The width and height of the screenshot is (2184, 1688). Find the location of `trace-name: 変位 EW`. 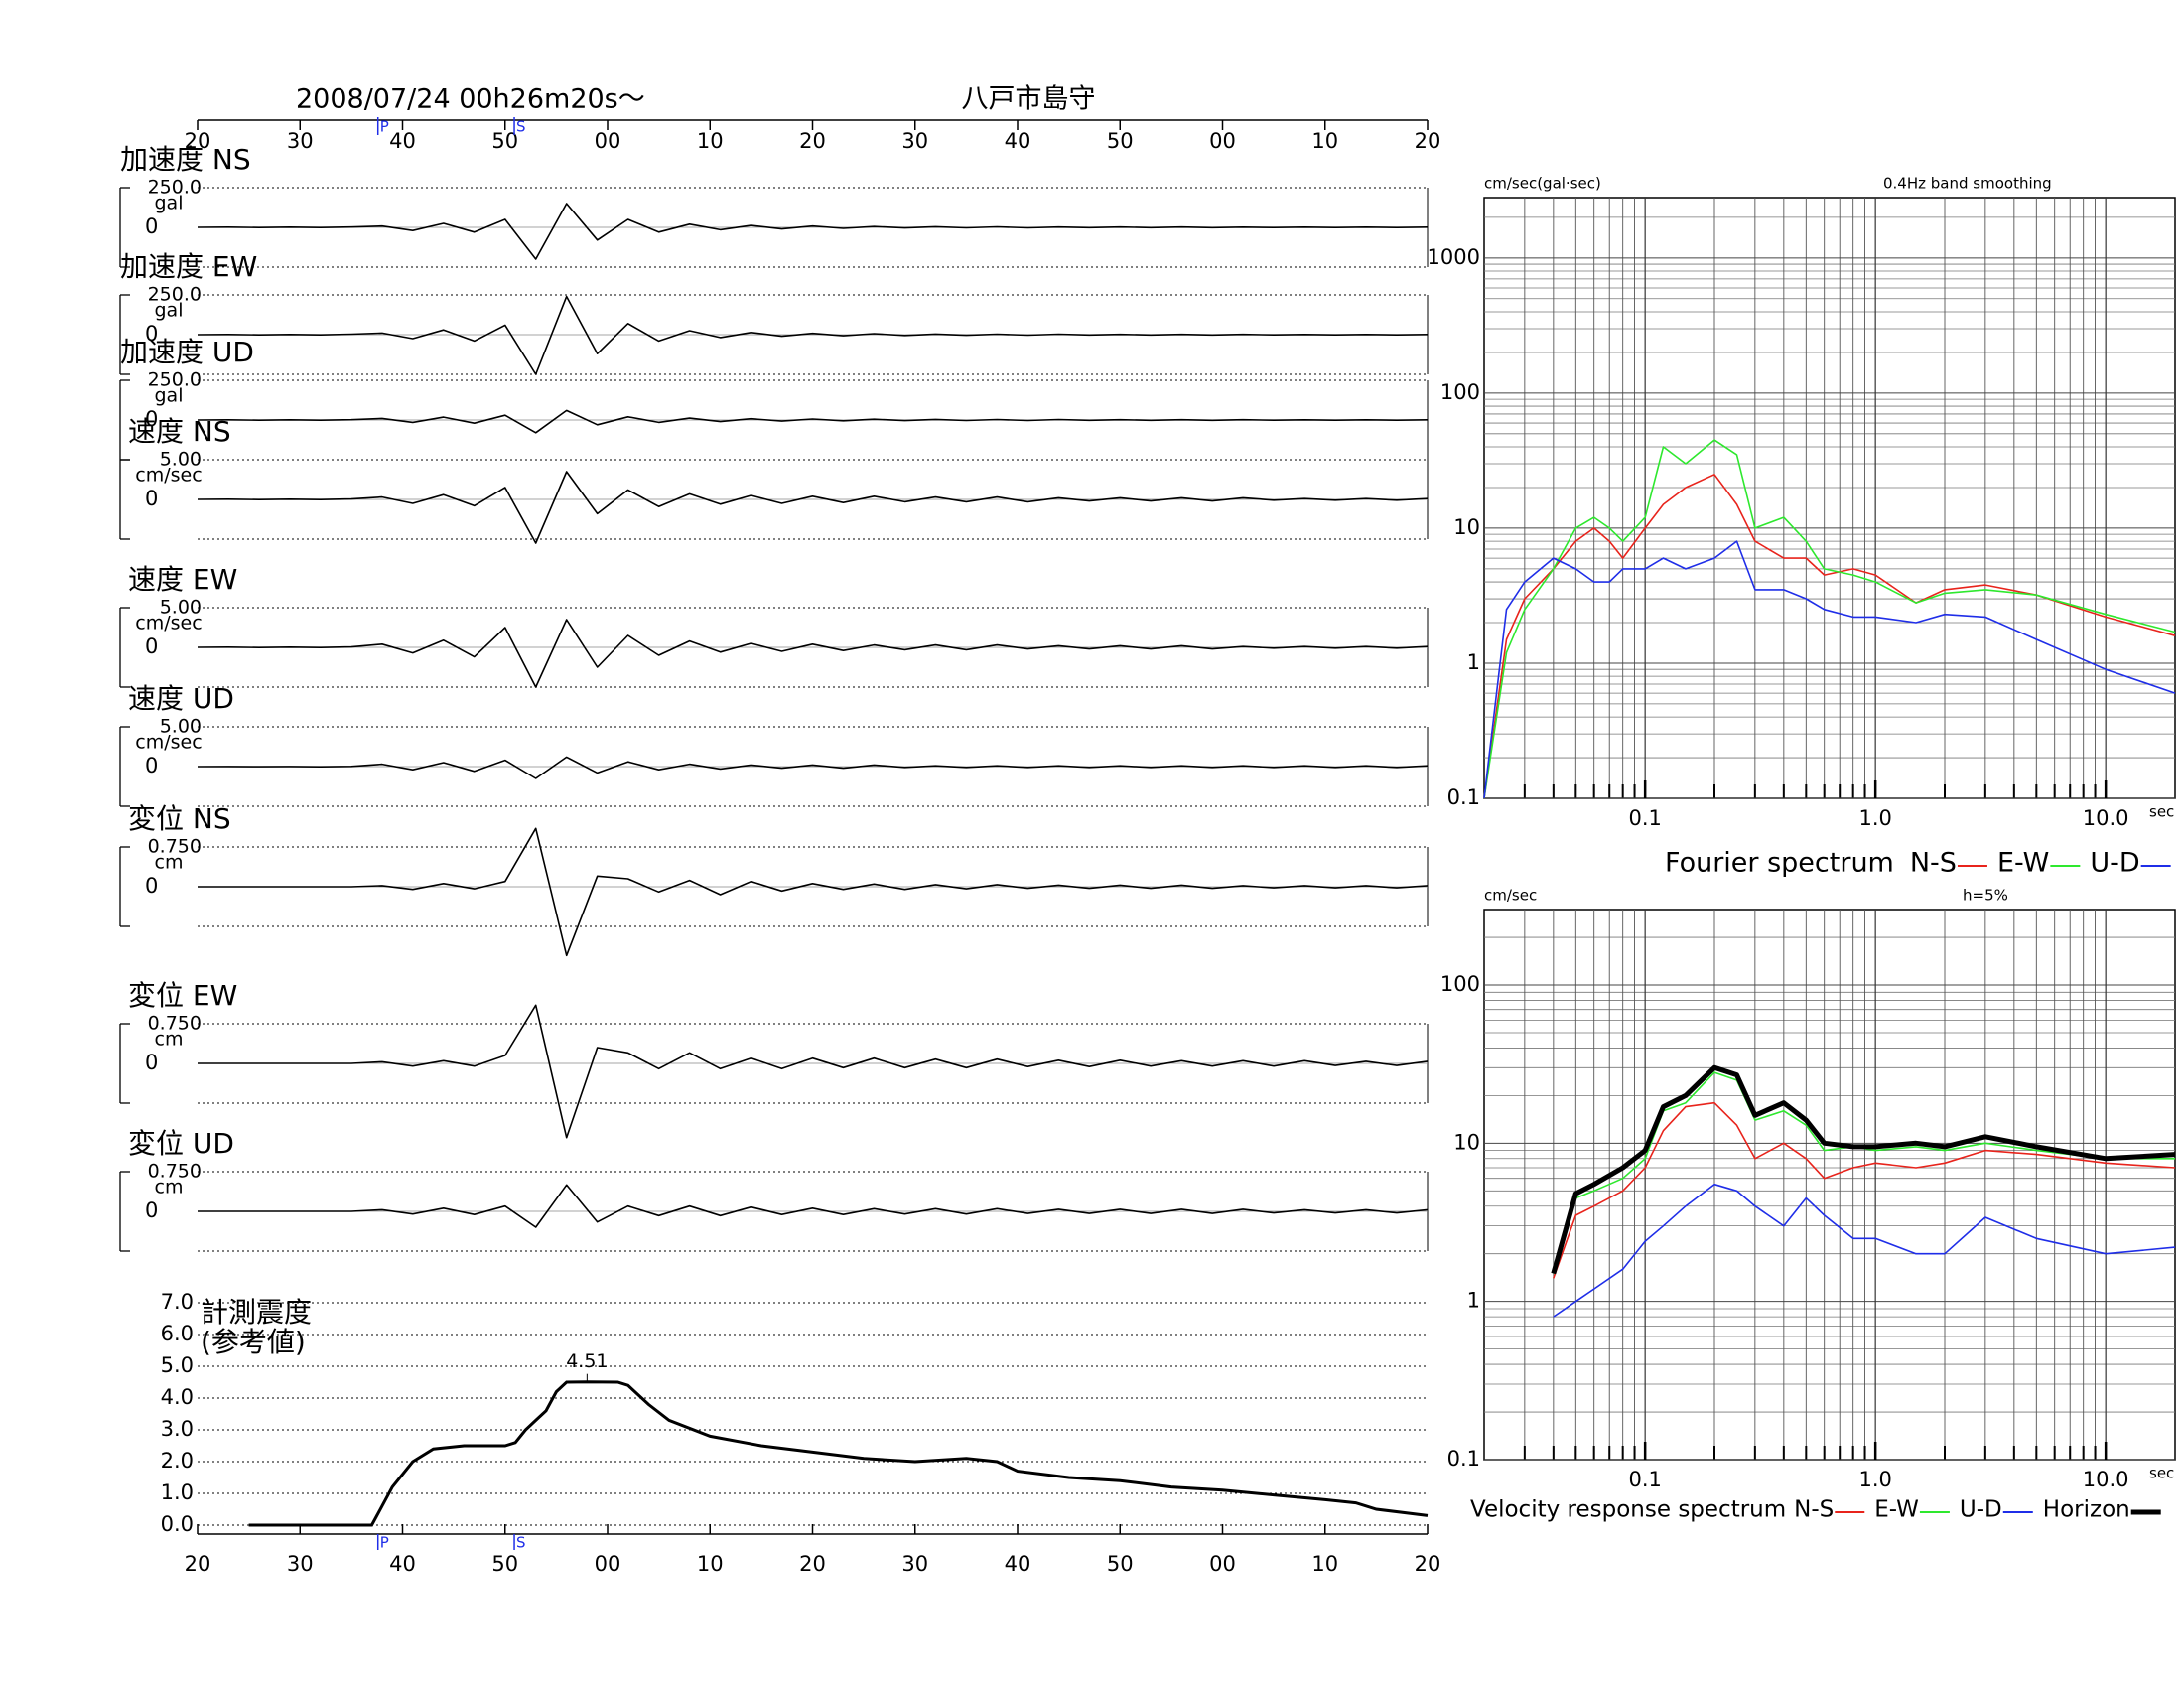

trace-name: 変位 EW is located at coordinates (182, 995).